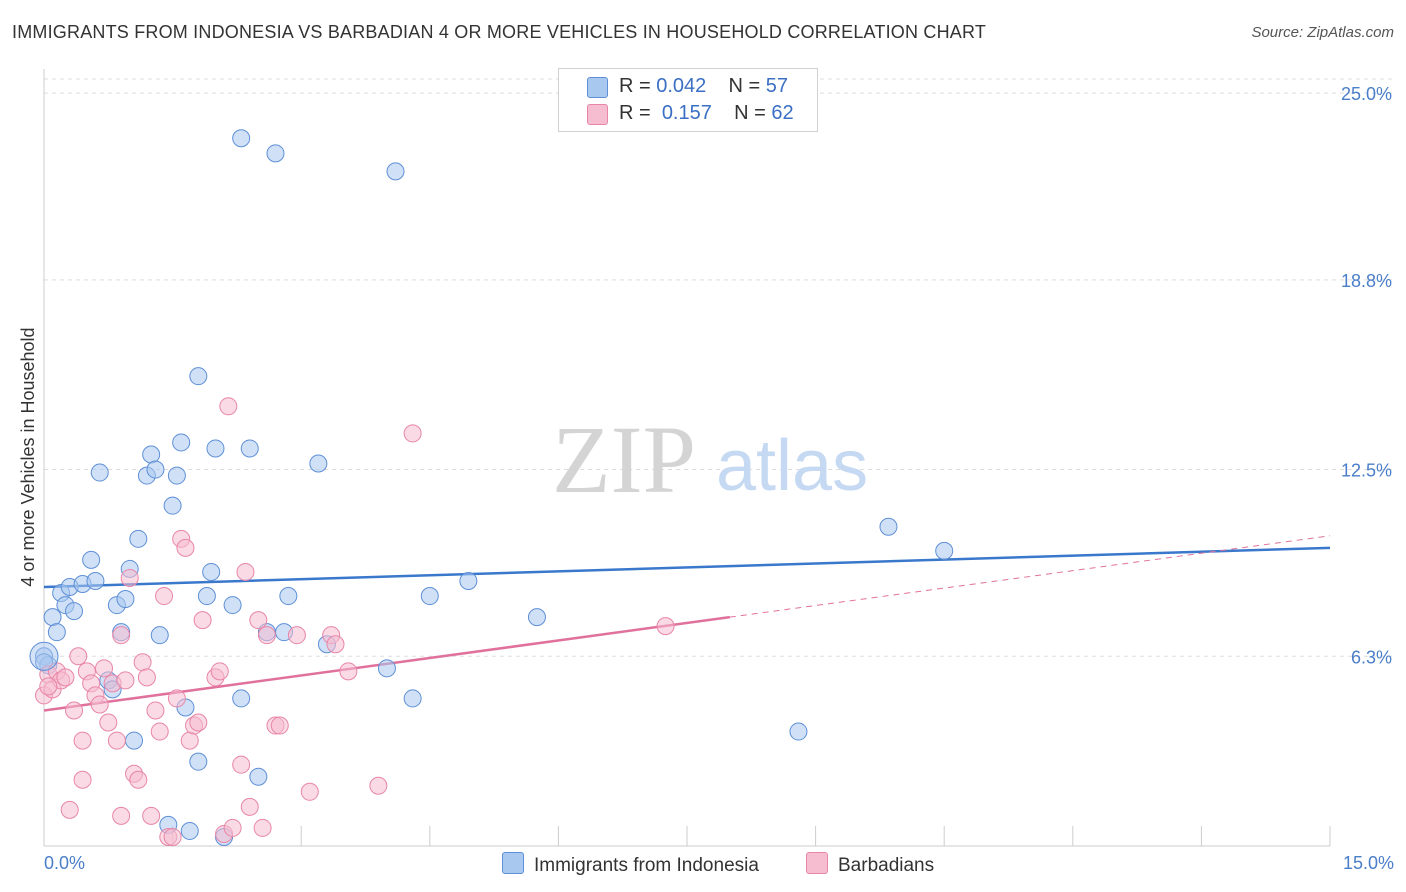 The width and height of the screenshot is (1406, 892). I want to click on indonesia-trend-line, so click(687, 567).